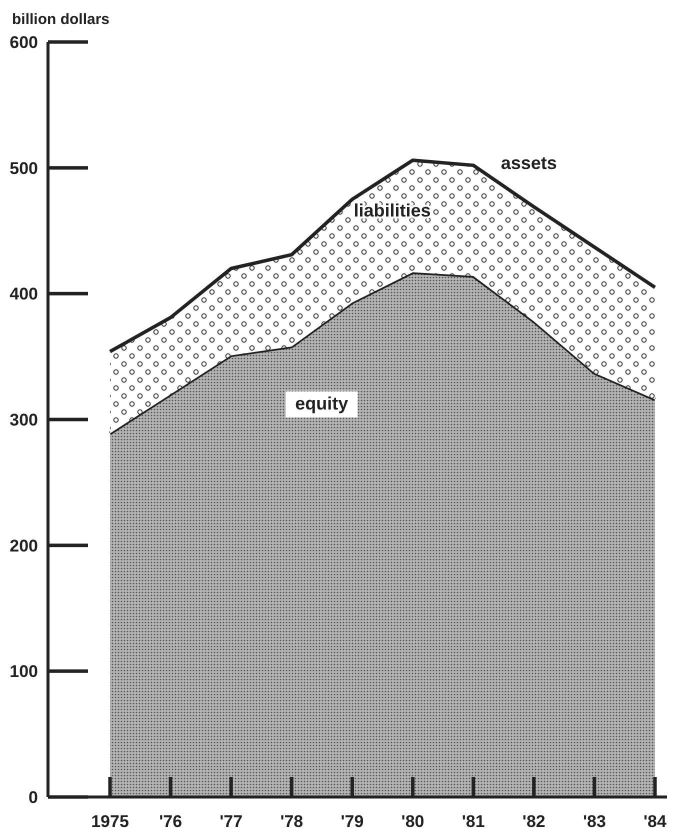  Describe the element at coordinates (594, 821) in the screenshot. I see `x-tick-label: '83` at that location.